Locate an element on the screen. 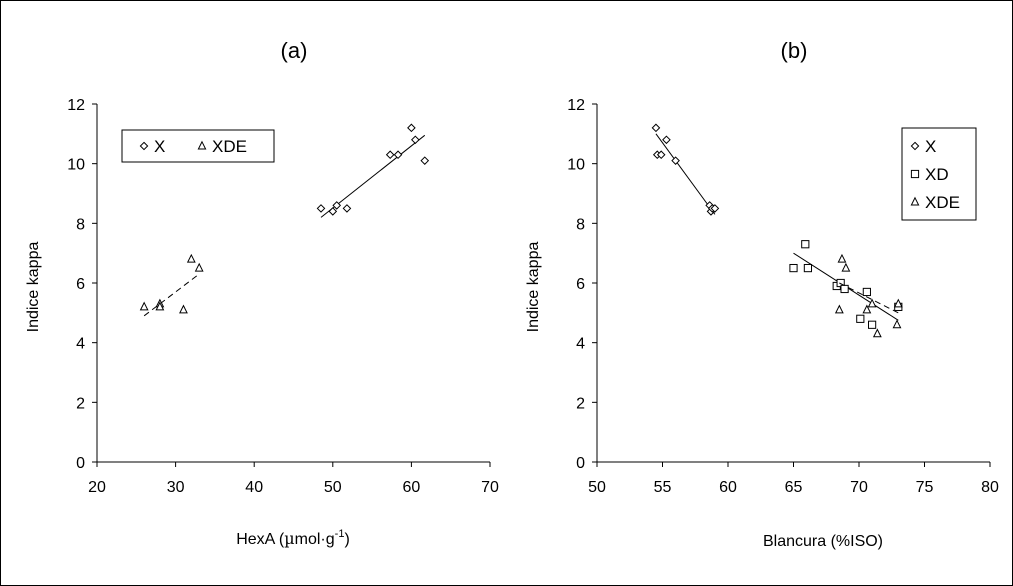  panel-b-legend-label-xde: XDE is located at coordinates (942, 202).